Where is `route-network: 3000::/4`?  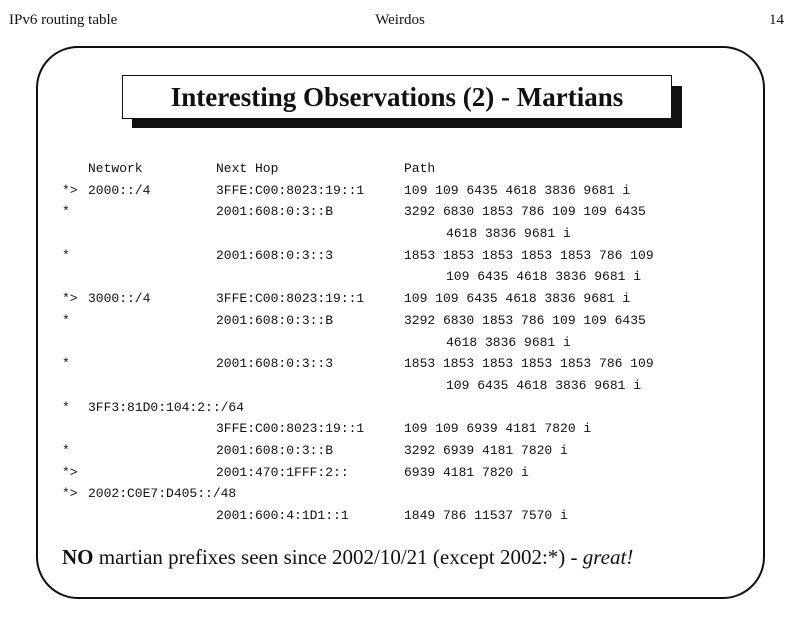 route-network: 3000::/4 is located at coordinates (119, 299).